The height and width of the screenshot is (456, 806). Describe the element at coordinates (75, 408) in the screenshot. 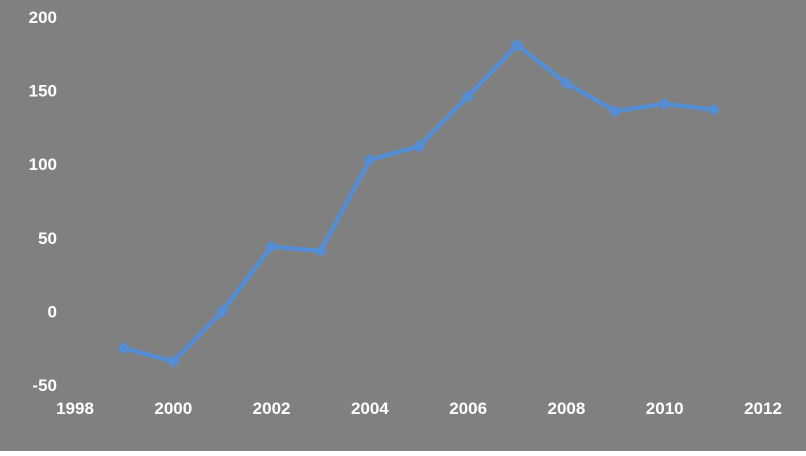

I see `x-axis-tick-label: 1998` at that location.